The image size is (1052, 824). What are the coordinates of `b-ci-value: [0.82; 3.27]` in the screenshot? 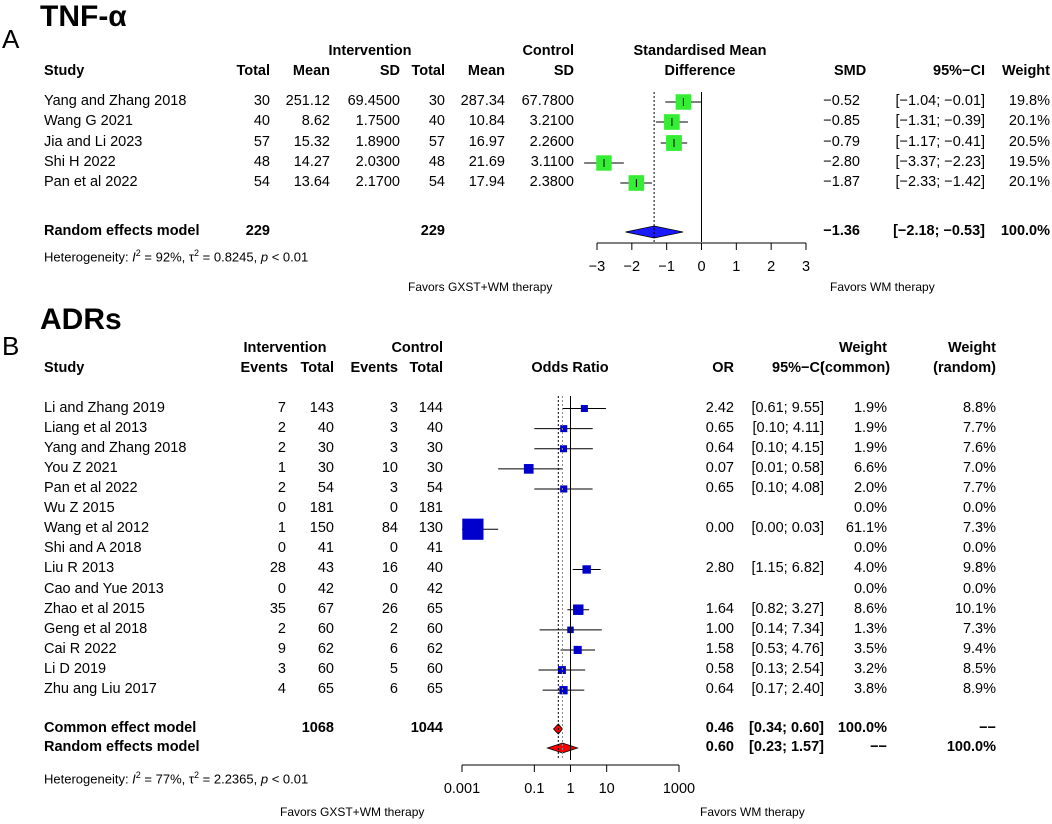 It's located at (787, 608).